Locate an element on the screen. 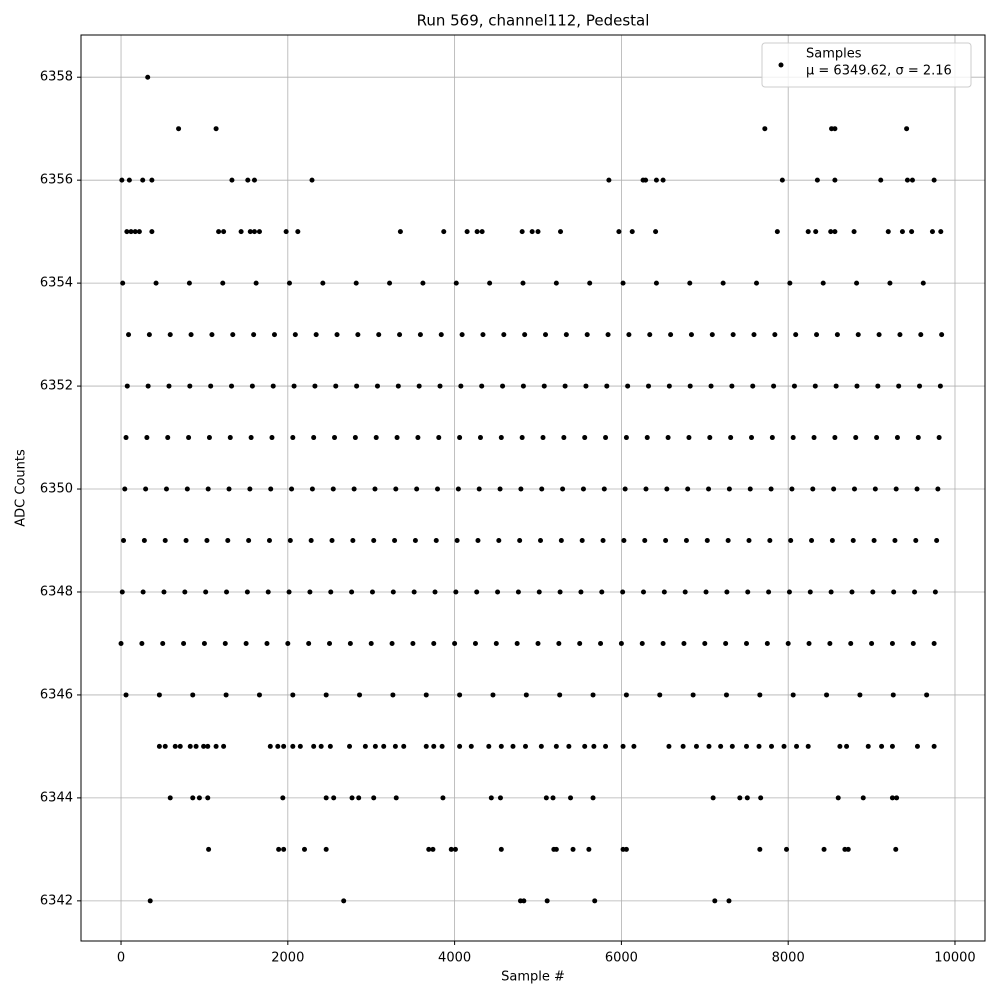  y-axis-label: ADC Counts is located at coordinates (21, 488).